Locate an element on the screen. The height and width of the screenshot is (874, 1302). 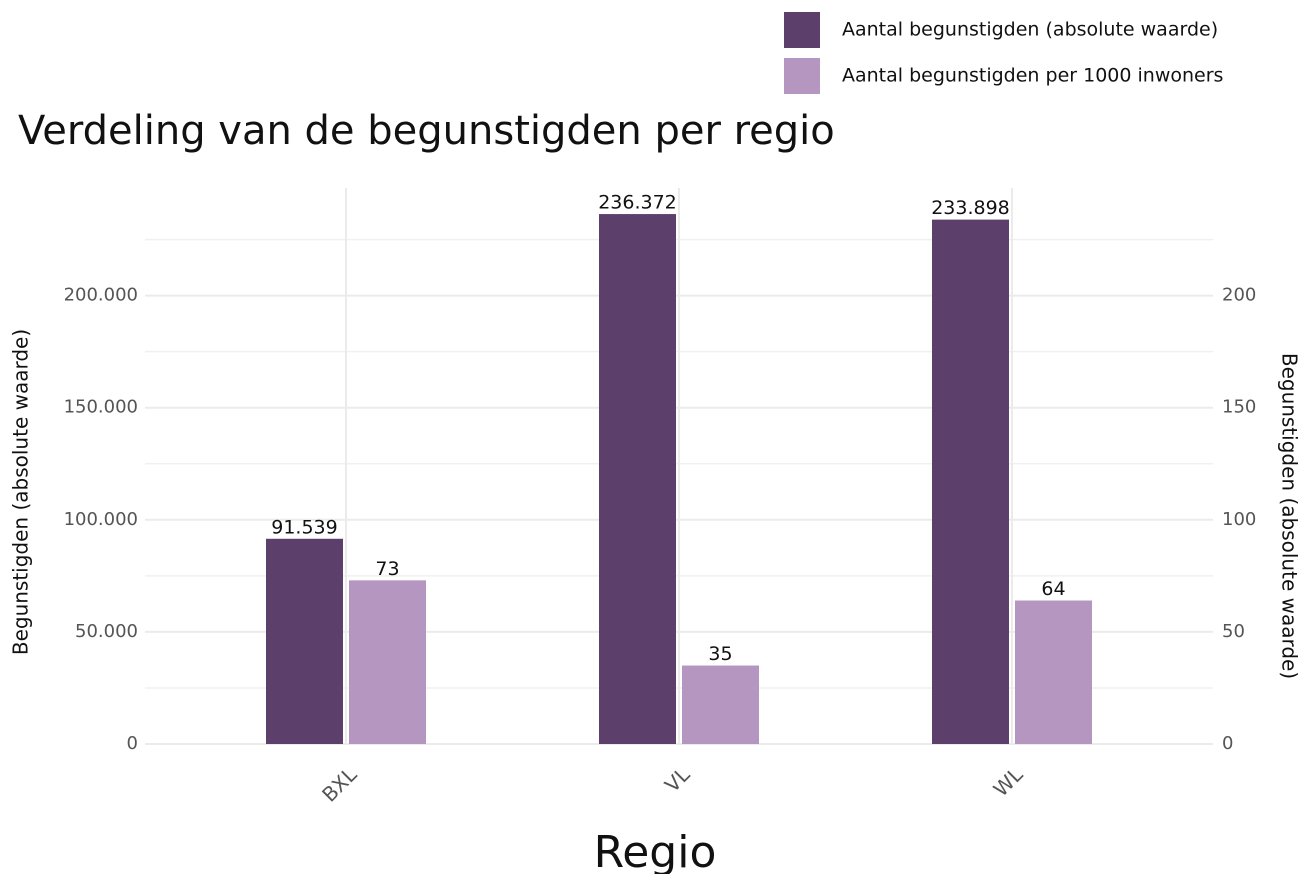
y-tick-label: 200.000 is located at coordinates (101, 295).